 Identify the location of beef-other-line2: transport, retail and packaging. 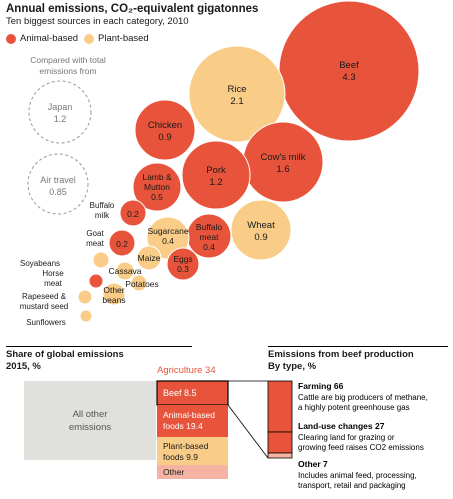
(352, 485).